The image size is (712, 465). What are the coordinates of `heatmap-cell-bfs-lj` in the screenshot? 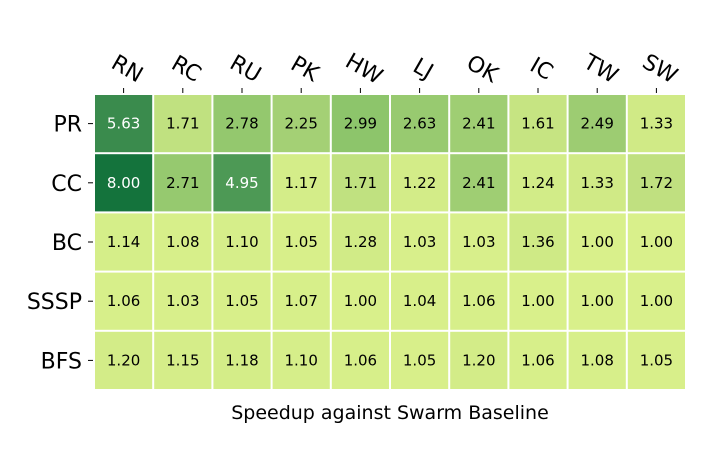 It's located at (420, 360).